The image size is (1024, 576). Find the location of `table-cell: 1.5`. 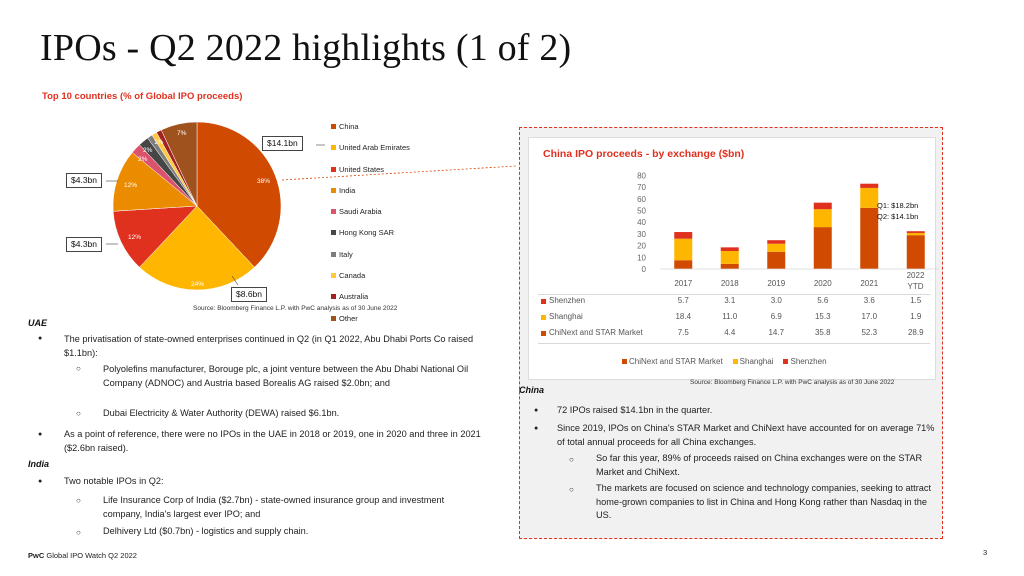

table-cell: 1.5 is located at coordinates (916, 300).